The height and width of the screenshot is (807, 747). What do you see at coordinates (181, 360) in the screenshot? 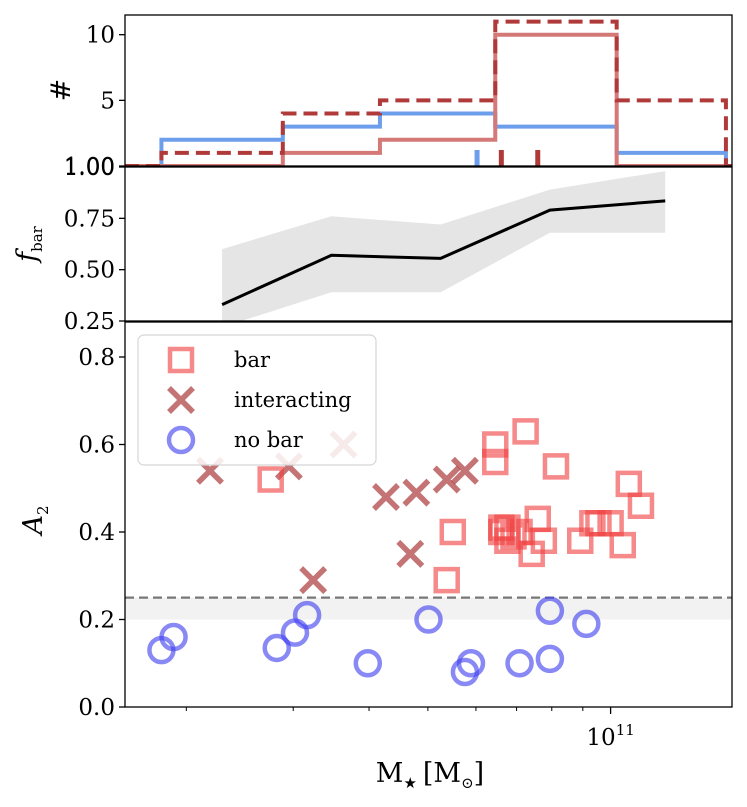
I see `legend-bar-marker` at bounding box center [181, 360].